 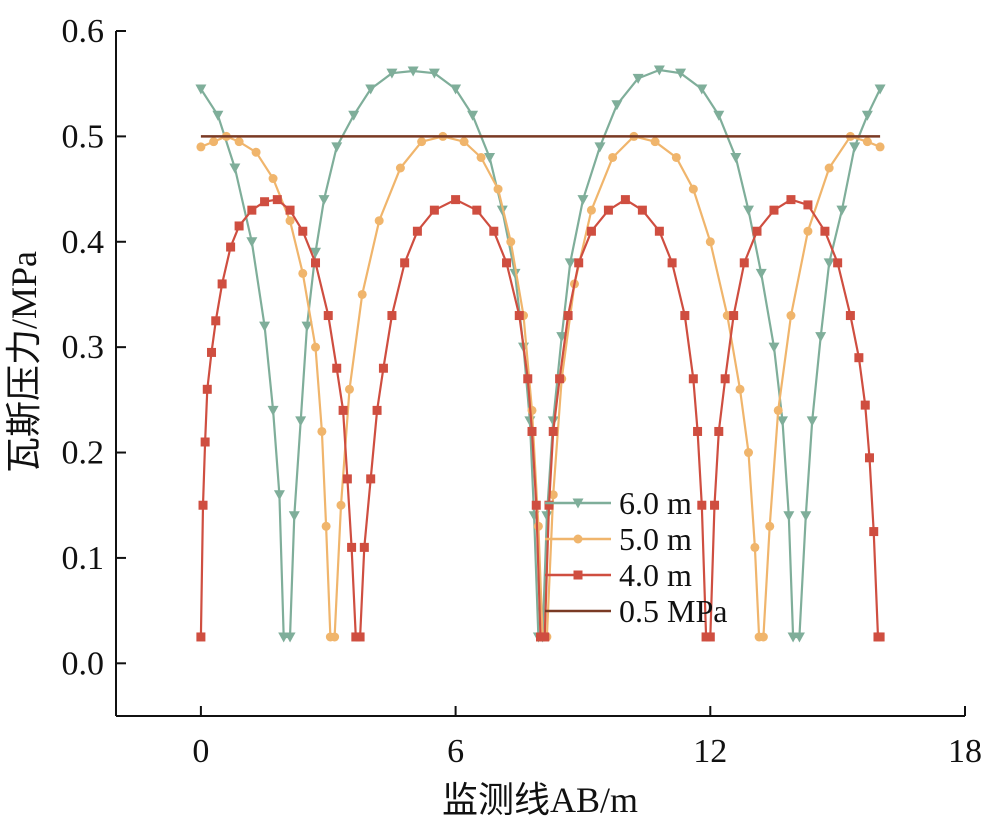 What do you see at coordinates (618, 575) in the screenshot?
I see `legend-item: 4.0 m` at bounding box center [618, 575].